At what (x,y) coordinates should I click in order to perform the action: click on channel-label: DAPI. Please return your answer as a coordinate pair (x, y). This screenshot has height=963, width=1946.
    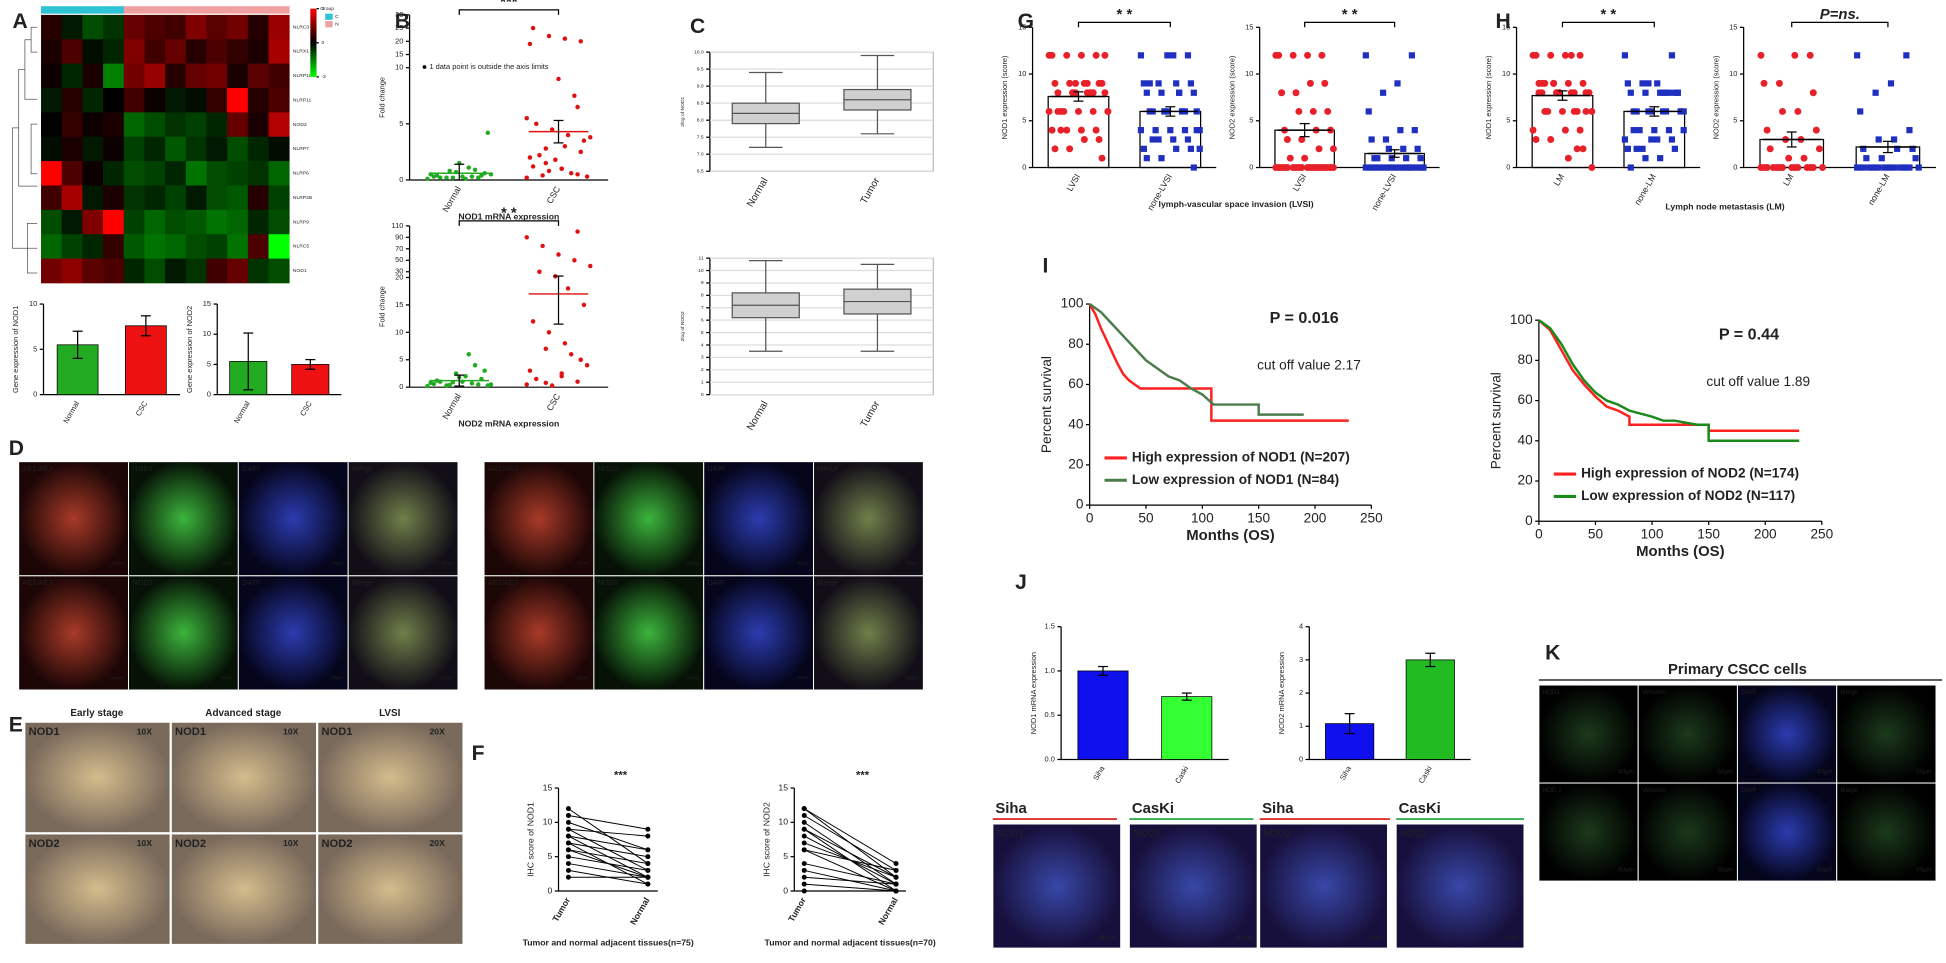
    Looking at the image, I should click on (250, 582).